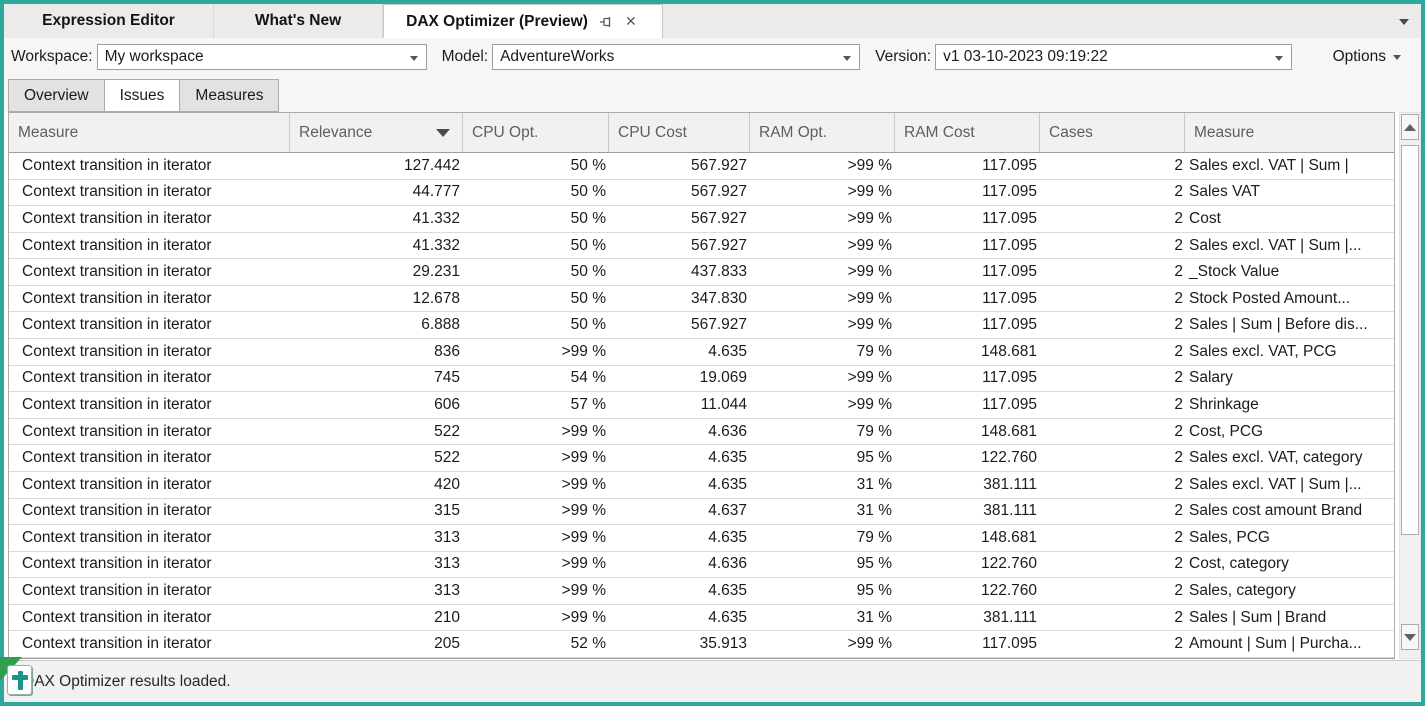  I want to click on scroll-down-button, so click(1410, 637).